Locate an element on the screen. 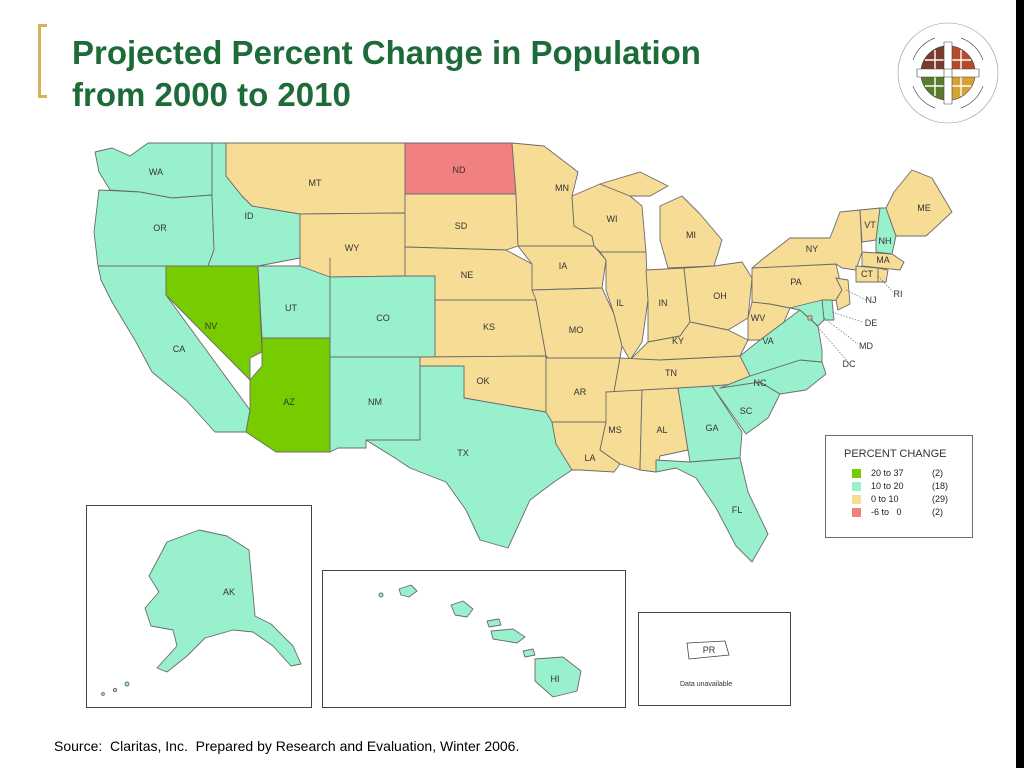  state-label-hi: HI is located at coordinates (555, 679).